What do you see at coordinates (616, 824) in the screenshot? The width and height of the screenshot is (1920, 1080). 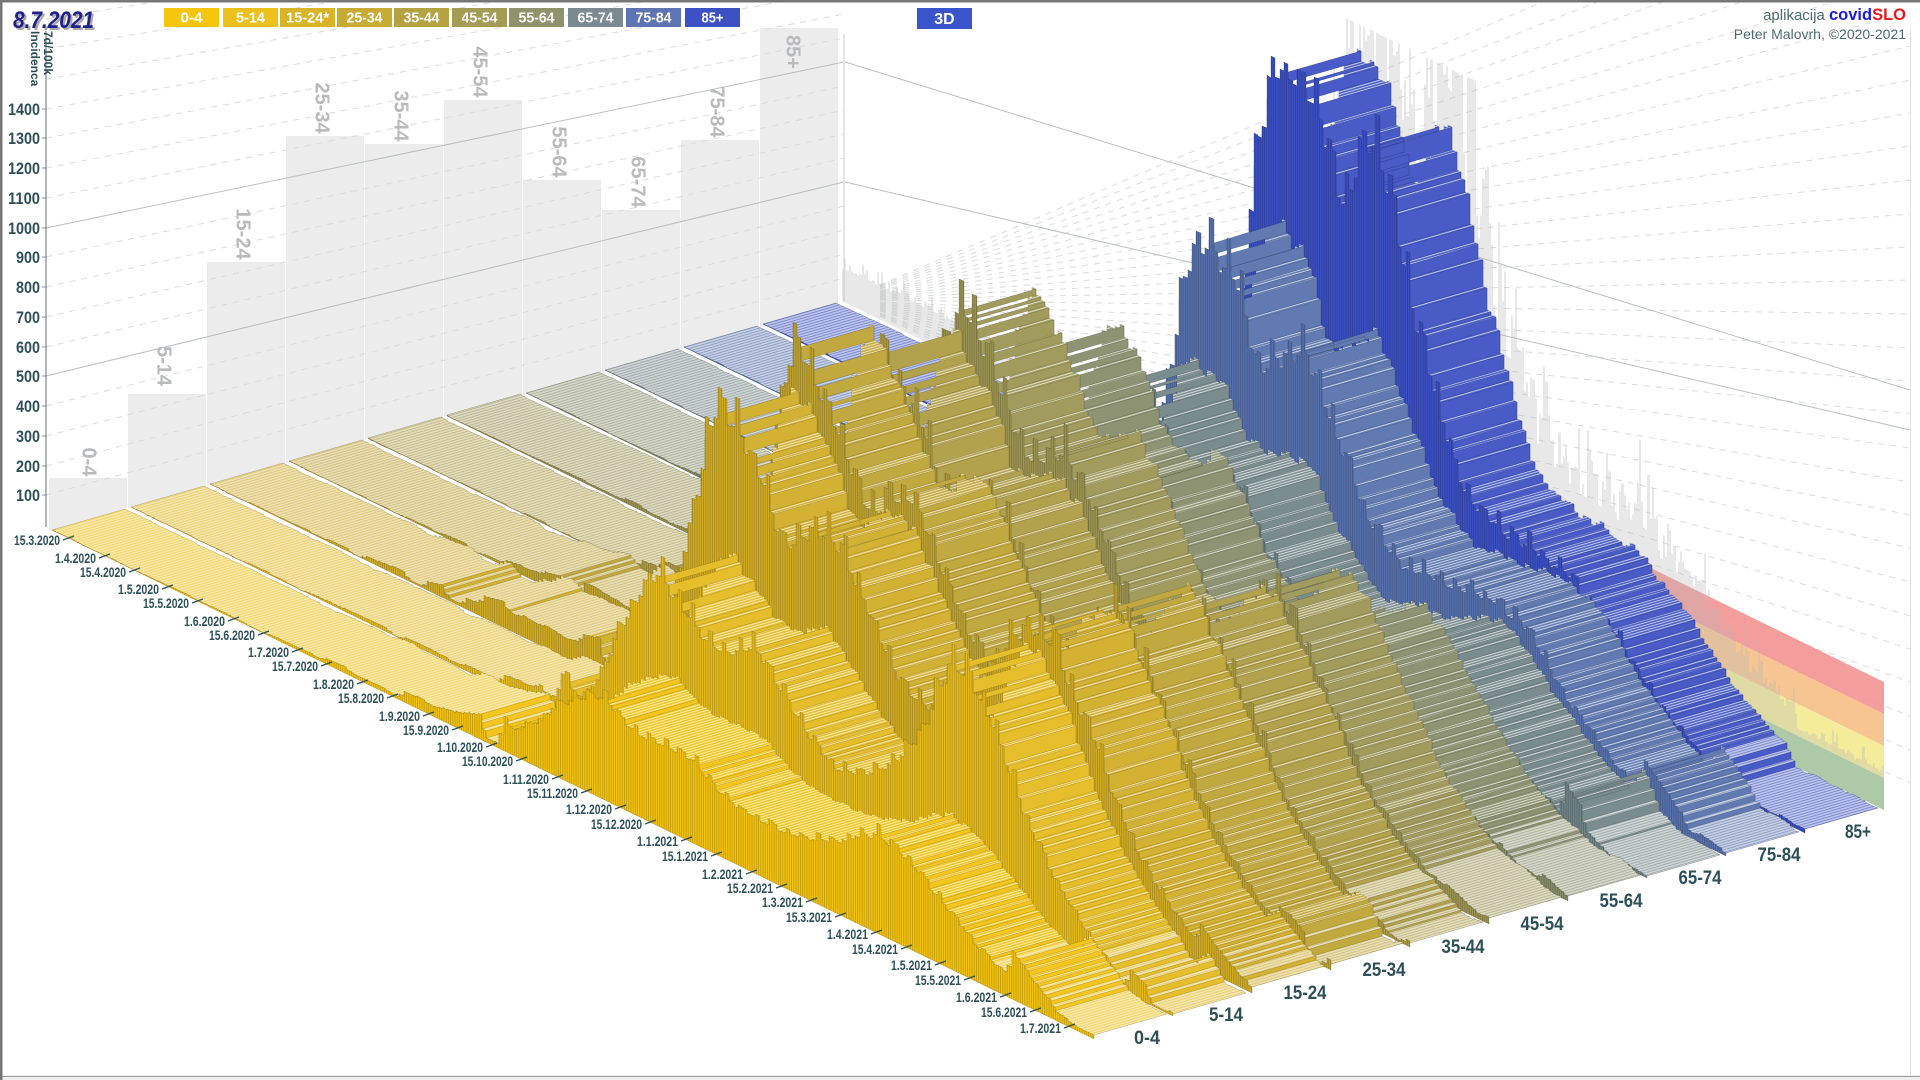 I see `svg-text: 15.12.2020` at bounding box center [616, 824].